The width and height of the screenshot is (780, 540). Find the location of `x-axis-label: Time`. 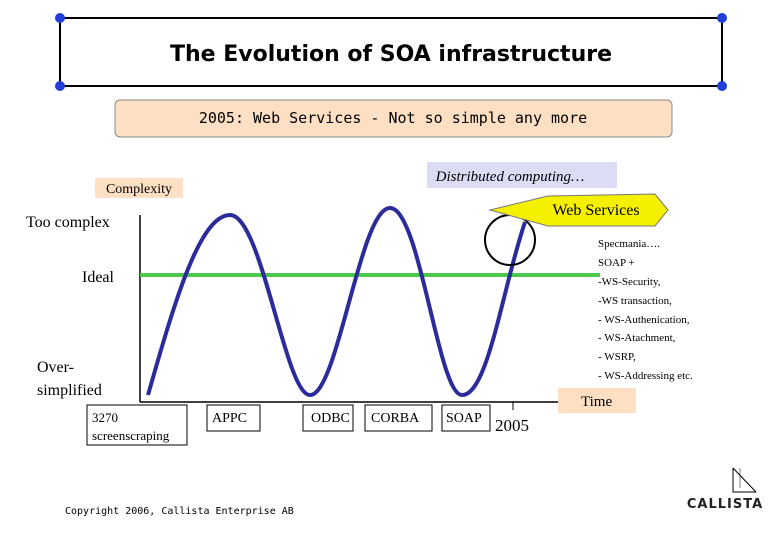

x-axis-label: Time is located at coordinates (596, 402).